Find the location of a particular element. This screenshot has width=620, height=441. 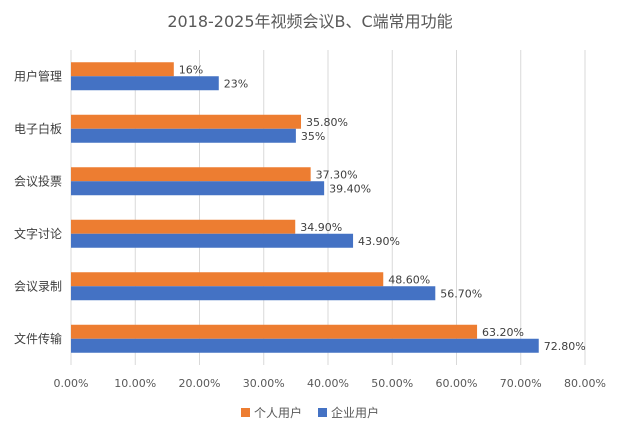

x-tick-label: 80.00% is located at coordinates (585, 383).